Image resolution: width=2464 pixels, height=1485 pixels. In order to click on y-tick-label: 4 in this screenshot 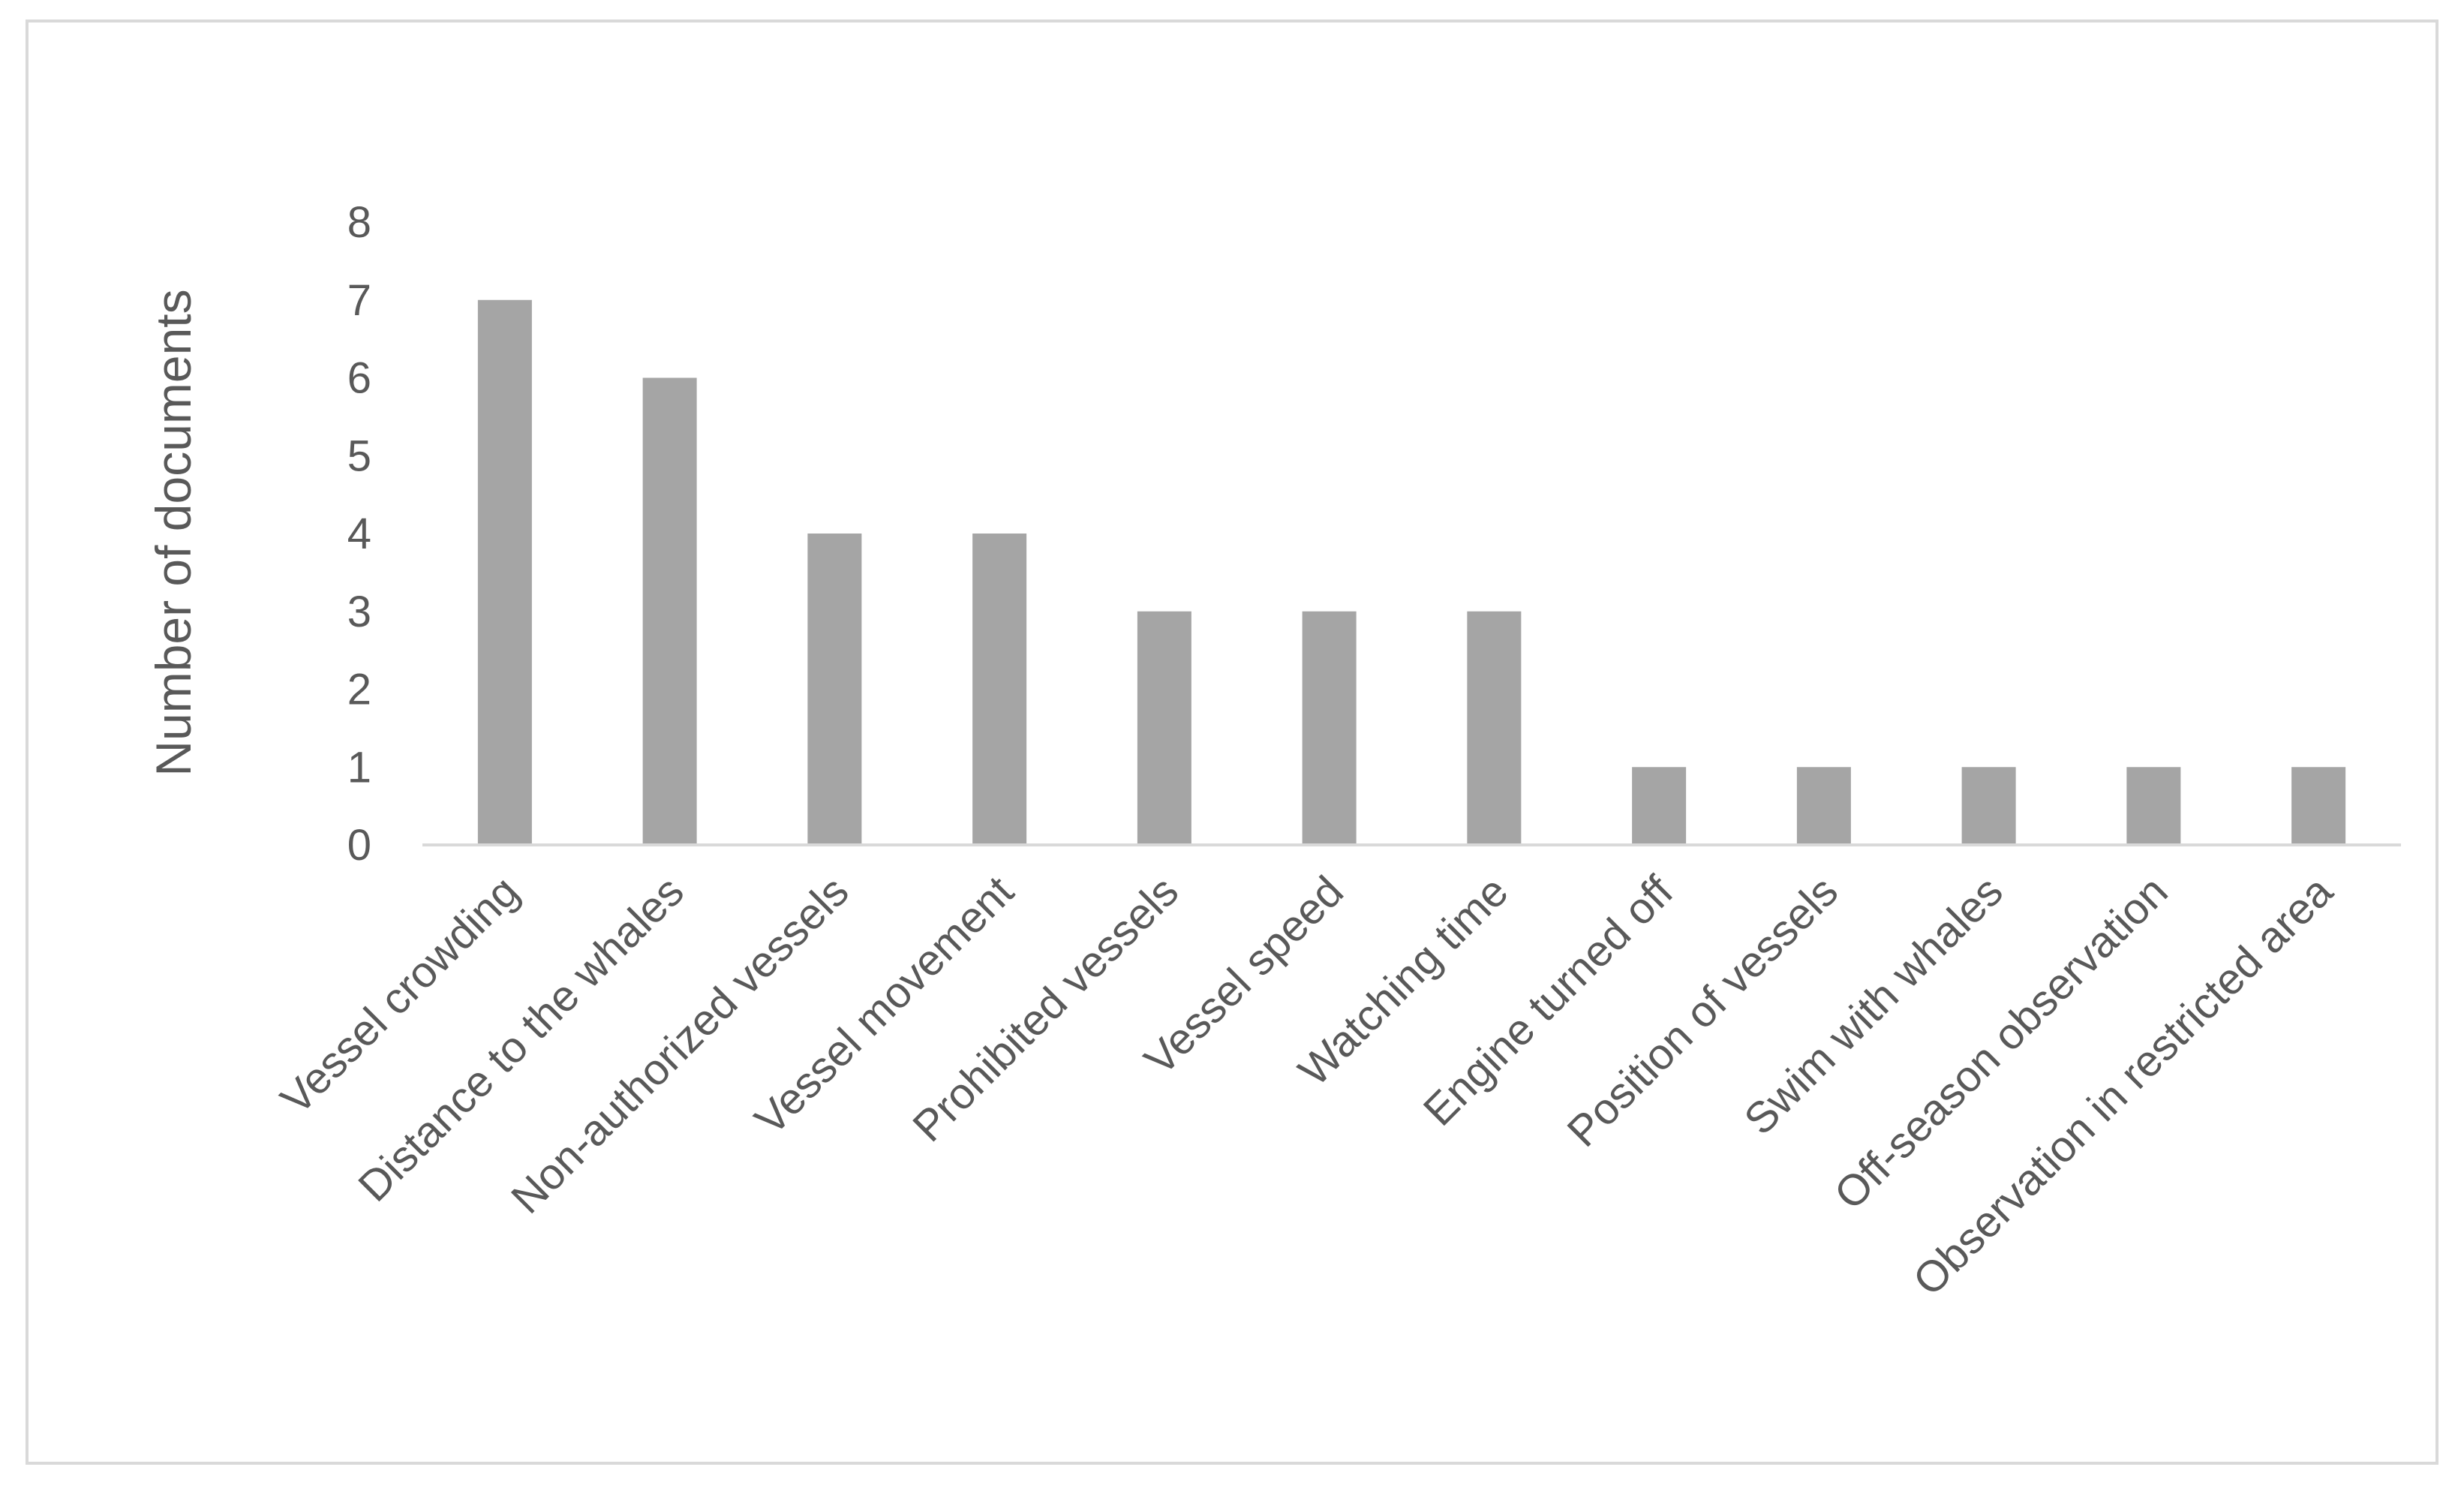, I will do `click(359, 534)`.